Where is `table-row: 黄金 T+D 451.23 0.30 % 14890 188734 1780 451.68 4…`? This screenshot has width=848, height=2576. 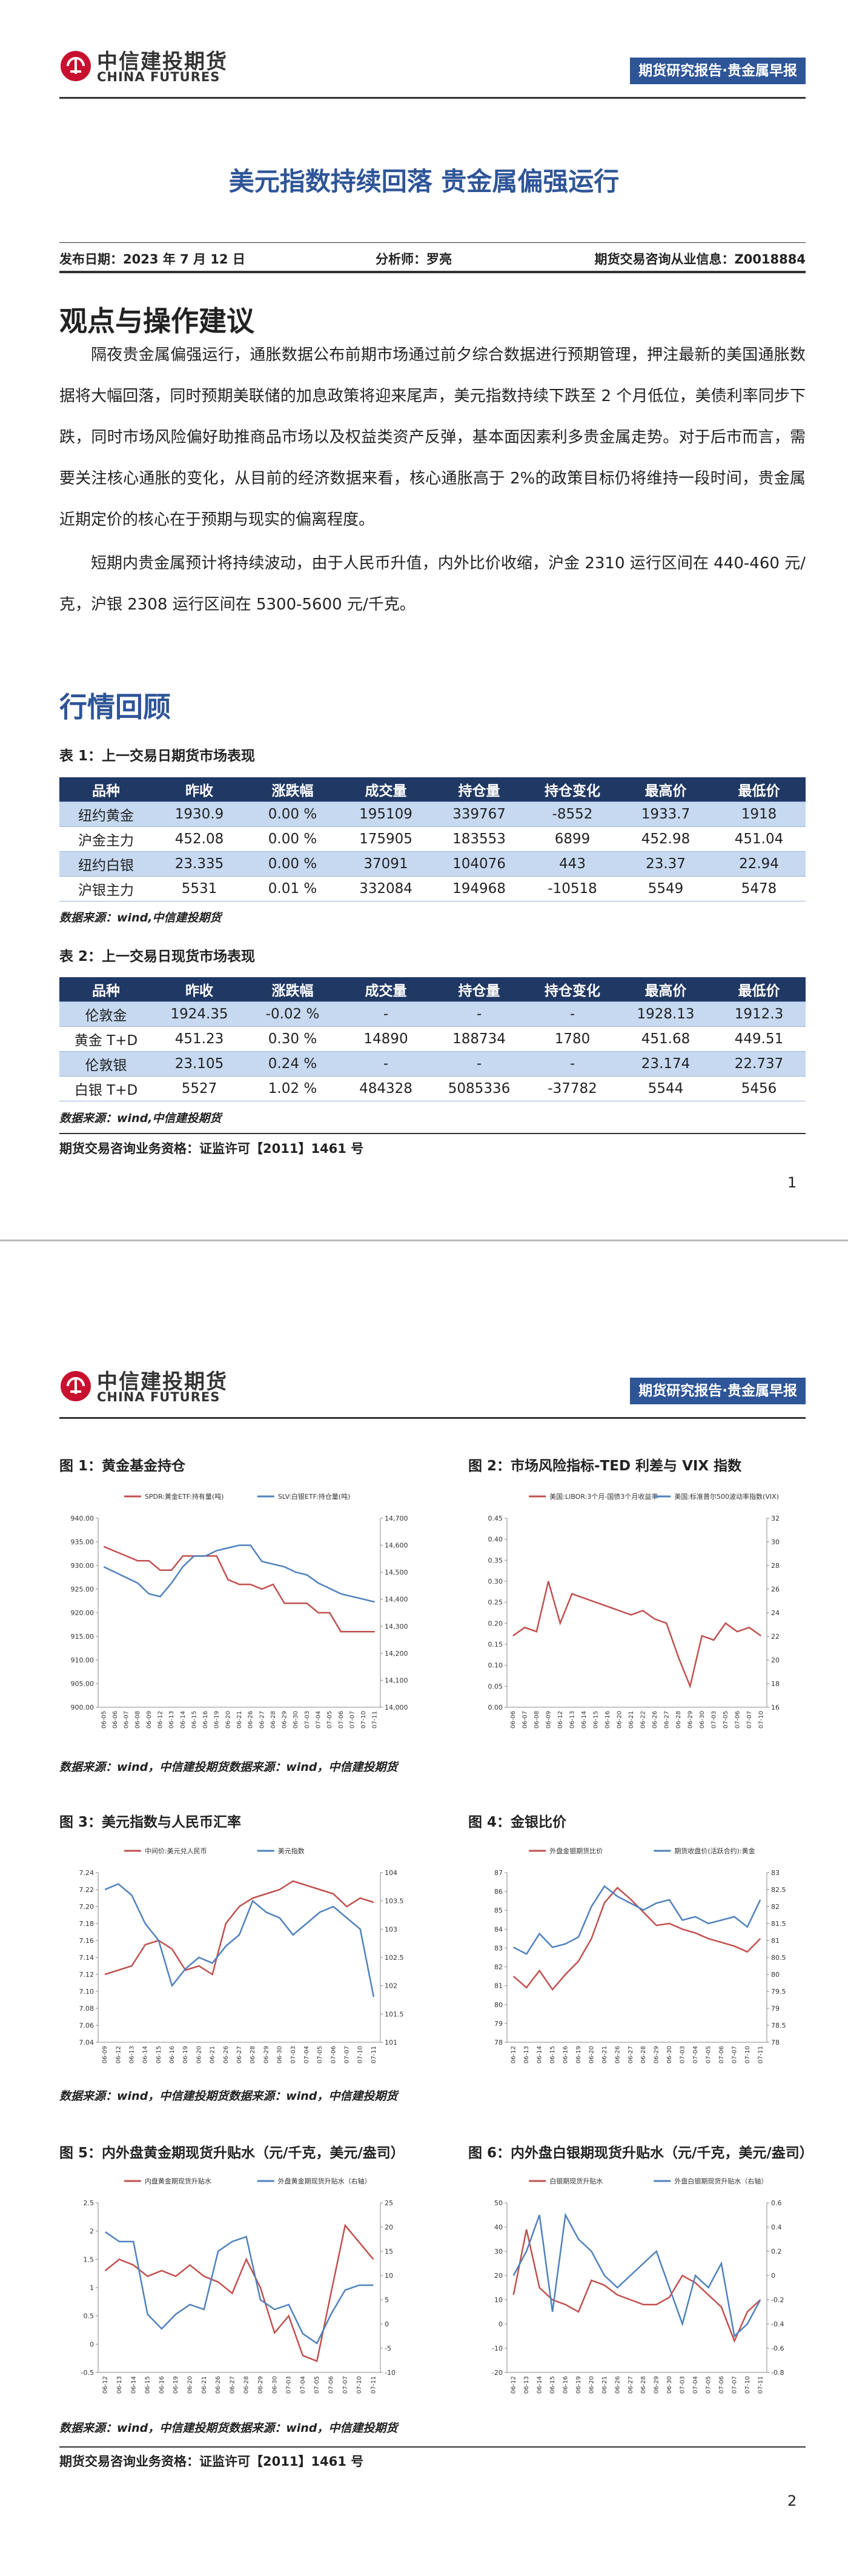
table-row: 黄金 T+D 451.23 0.30 % 14890 188734 1780 451.68 4… is located at coordinates (432, 1039).